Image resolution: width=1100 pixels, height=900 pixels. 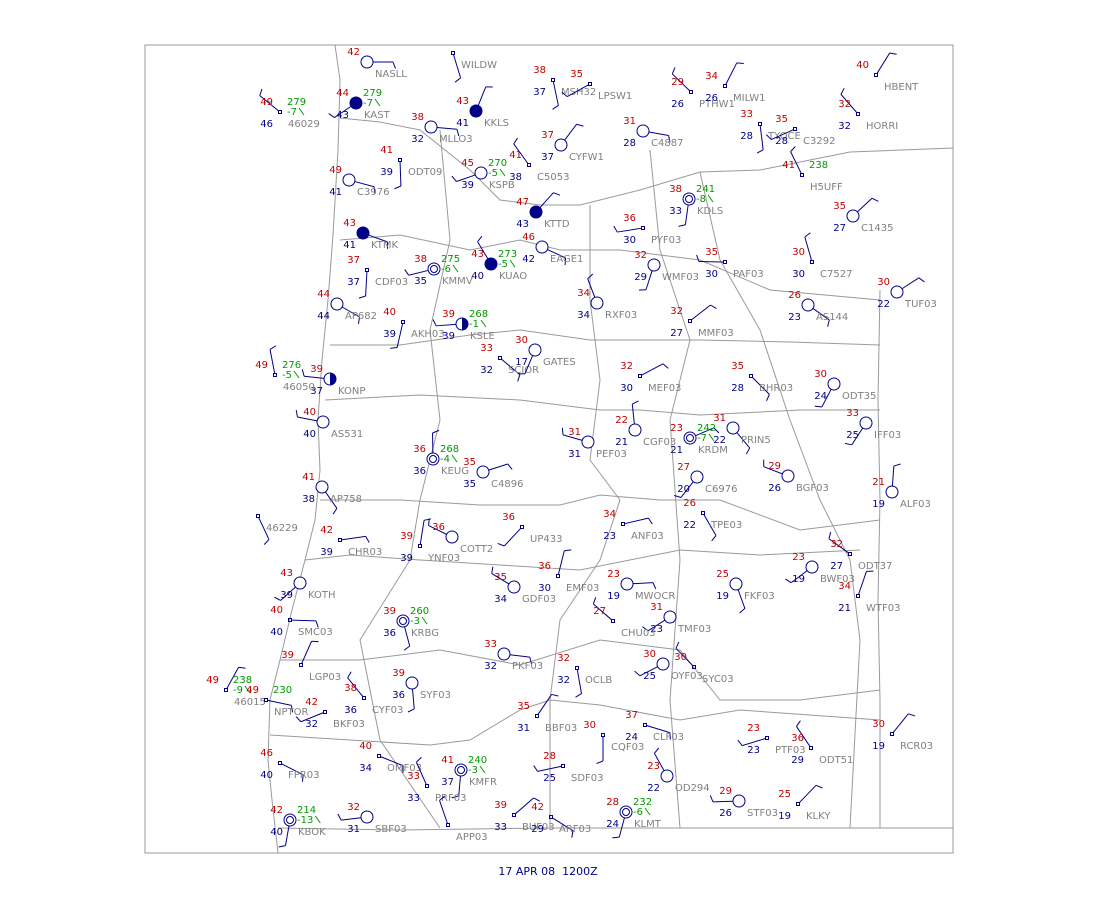 What do you see at coordinates (391, 829) in the screenshot?
I see `station-id: SBF03` at bounding box center [391, 829].